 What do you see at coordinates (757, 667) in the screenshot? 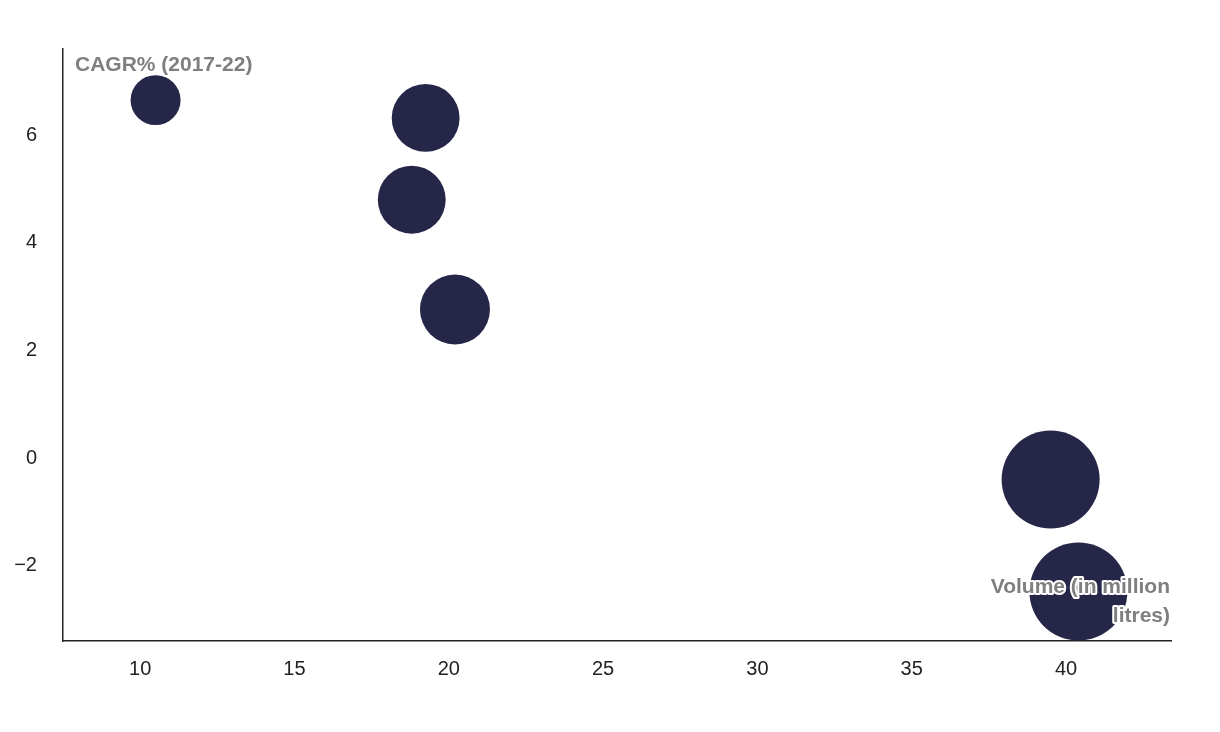
I see `x-tick-label: 30` at bounding box center [757, 667].